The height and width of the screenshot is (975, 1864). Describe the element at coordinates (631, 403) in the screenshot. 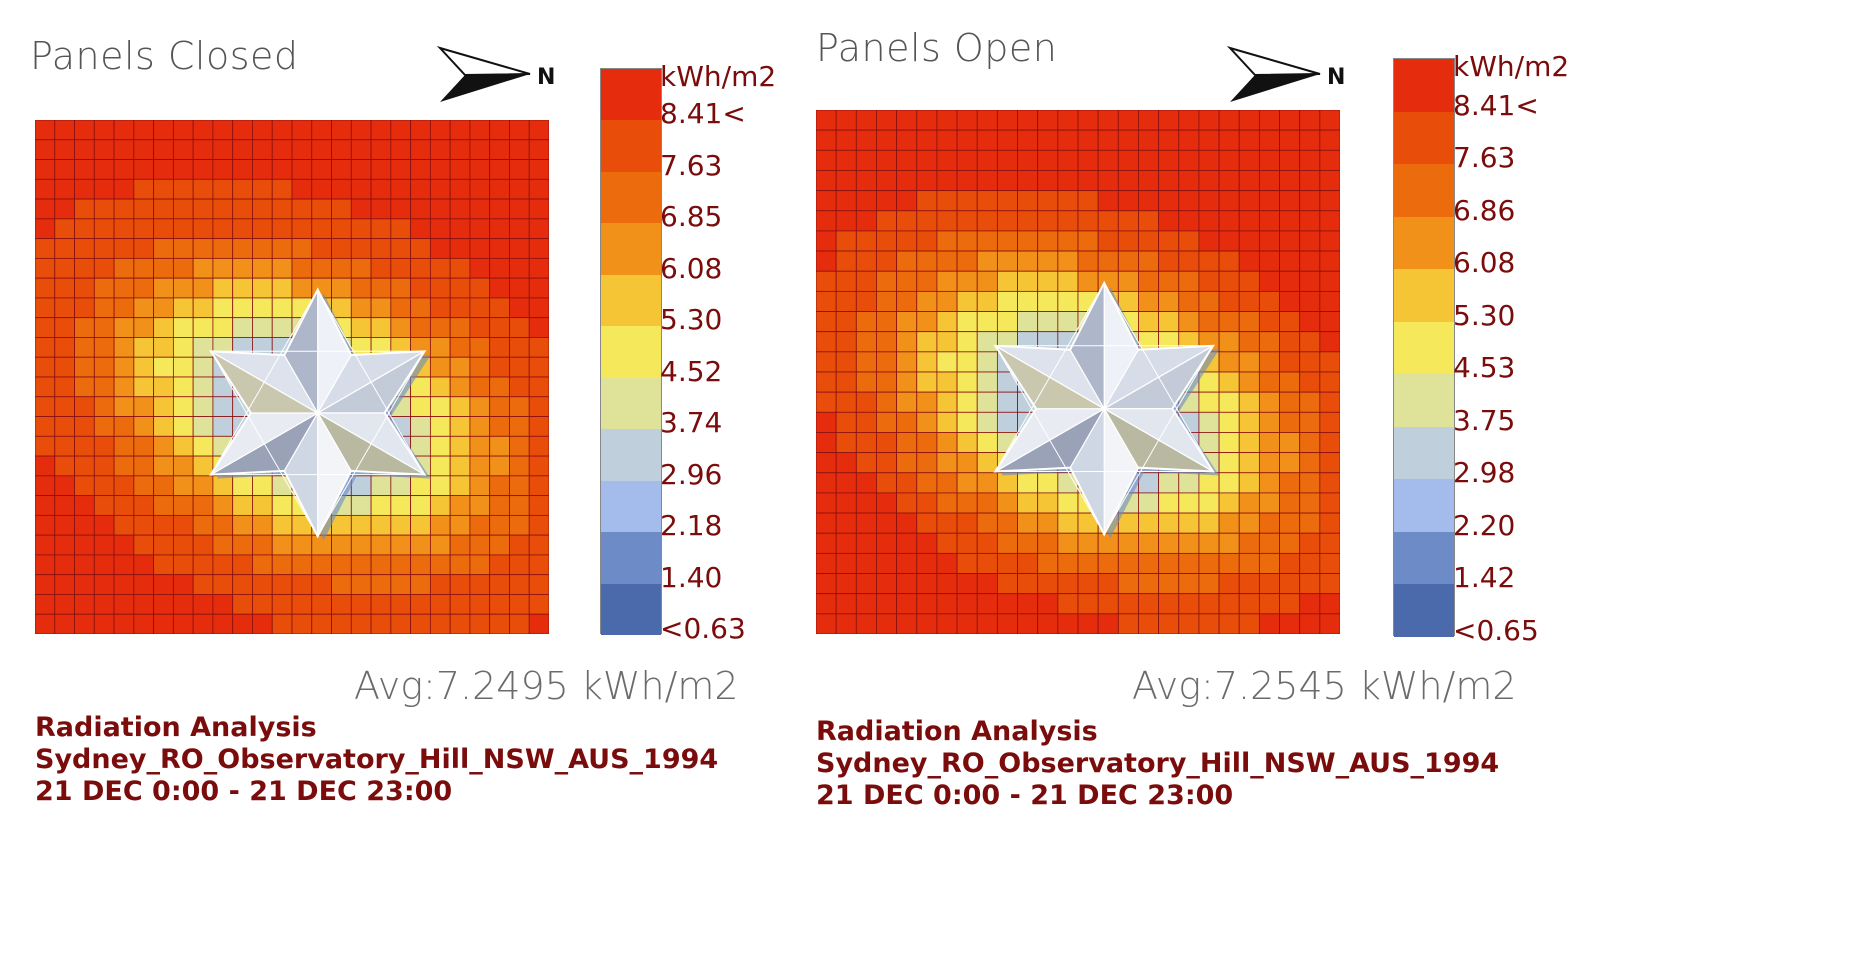

I see `legend-swatch` at that location.